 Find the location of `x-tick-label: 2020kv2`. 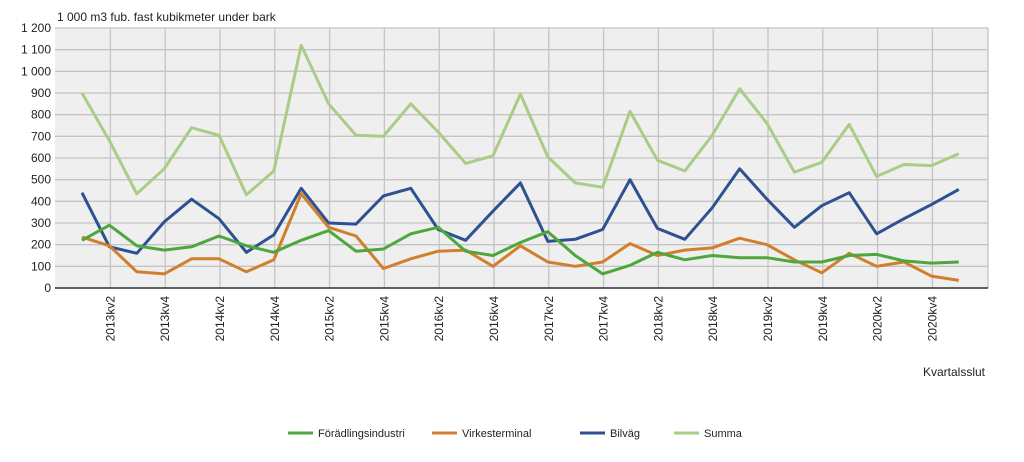

x-tick-label: 2020kv2 is located at coordinates (878, 319).